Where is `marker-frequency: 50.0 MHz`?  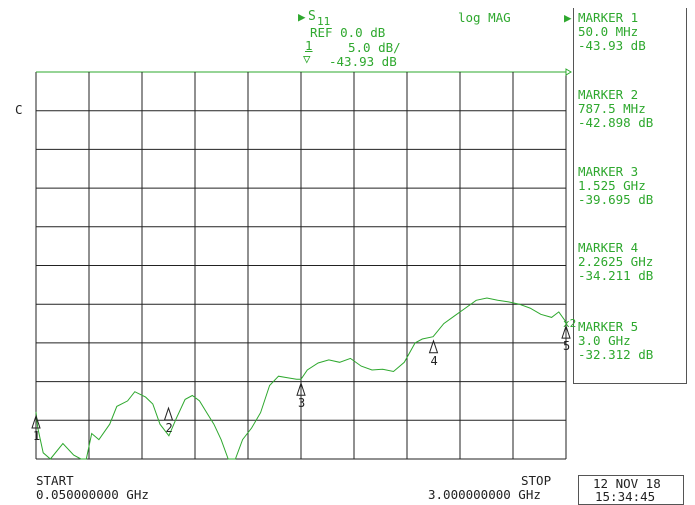 marker-frequency: 50.0 MHz is located at coordinates (608, 31).